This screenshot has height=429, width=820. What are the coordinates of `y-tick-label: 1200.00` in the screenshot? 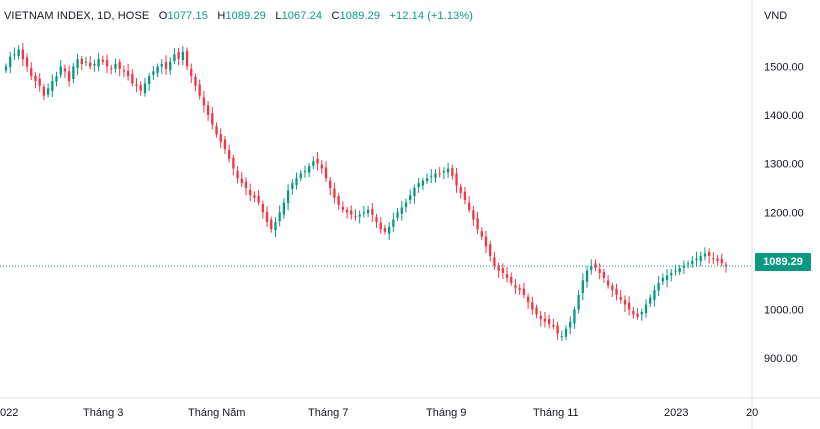 It's located at (784, 213).